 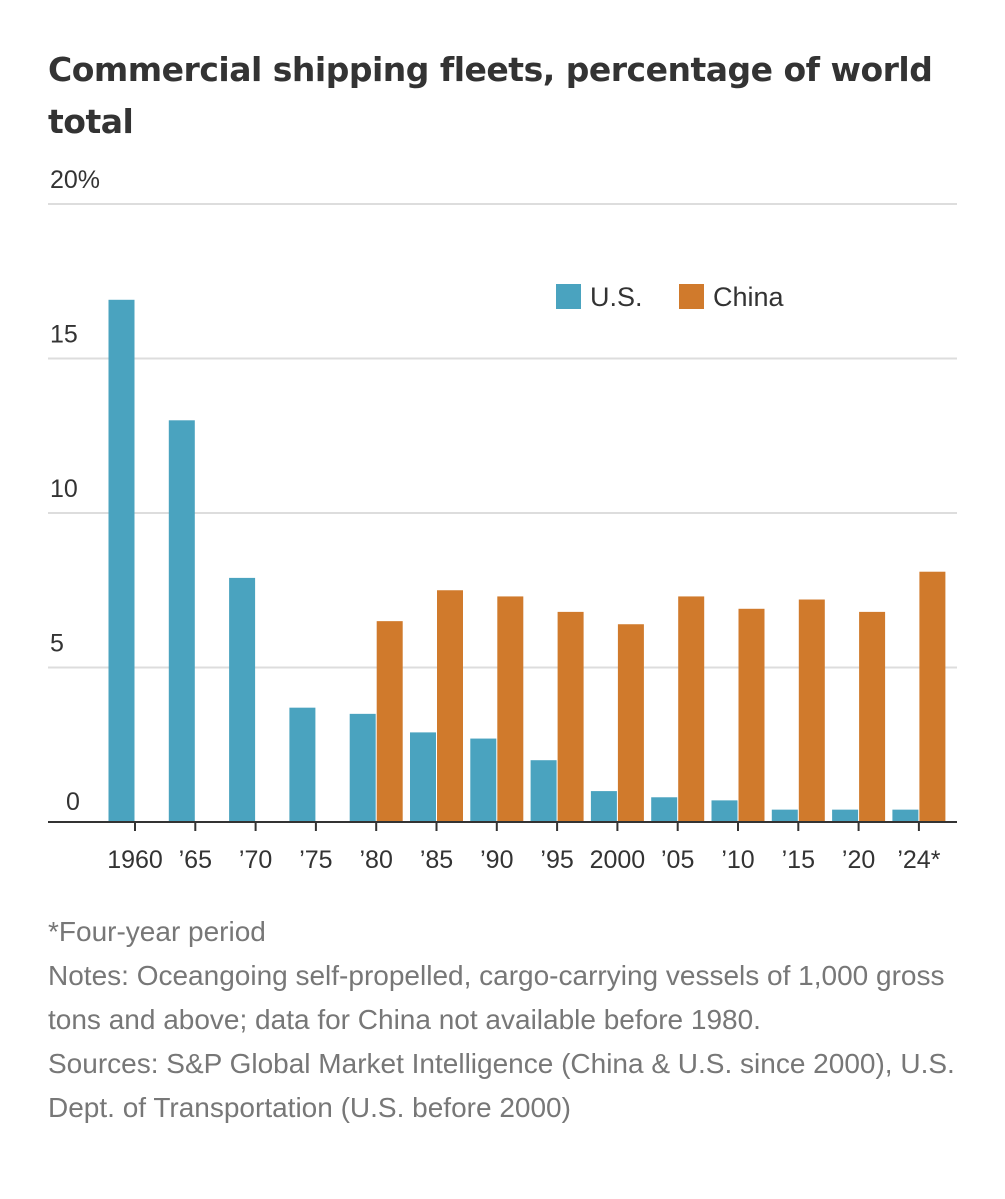 I want to click on y-axis-labels: 0 5 10 15 20%, so click(x=75, y=491).